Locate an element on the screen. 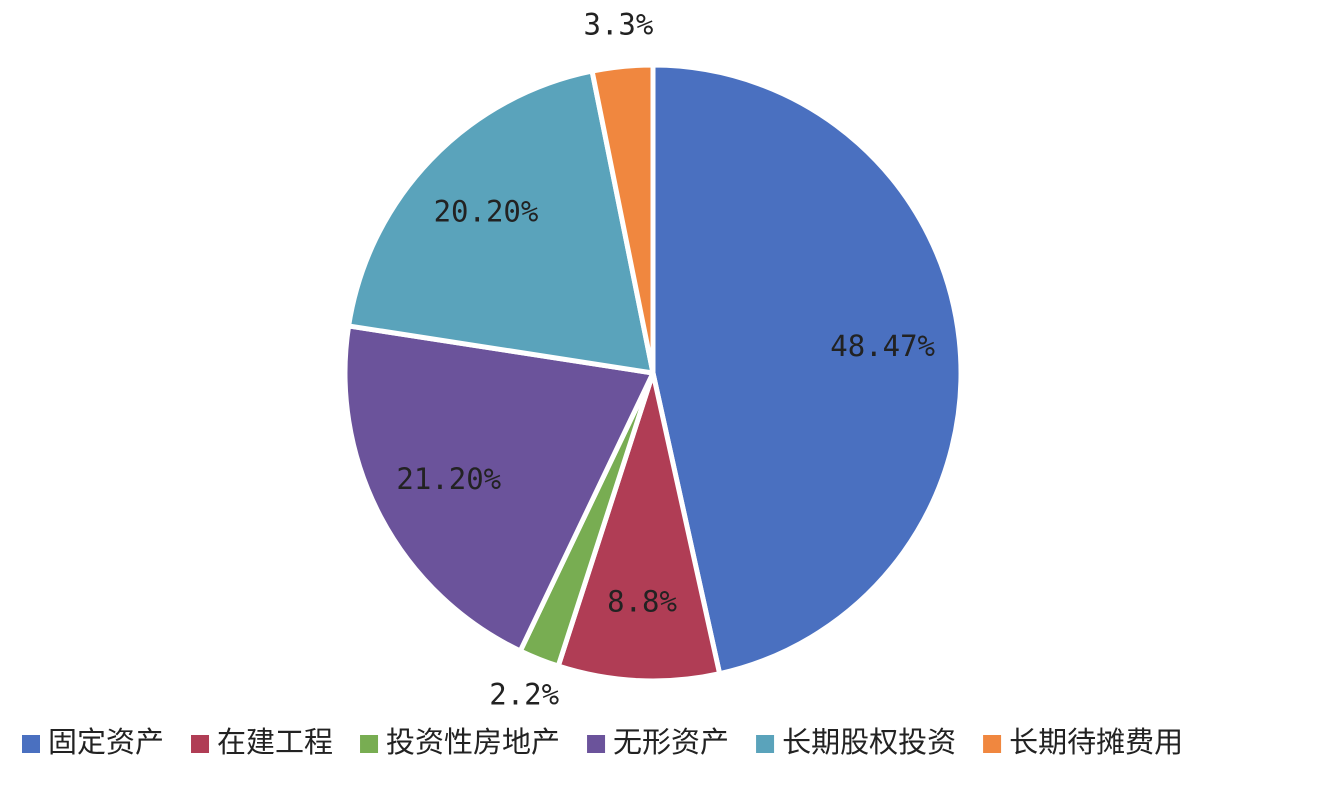  legend-label: 固定资产 is located at coordinates (106, 742).